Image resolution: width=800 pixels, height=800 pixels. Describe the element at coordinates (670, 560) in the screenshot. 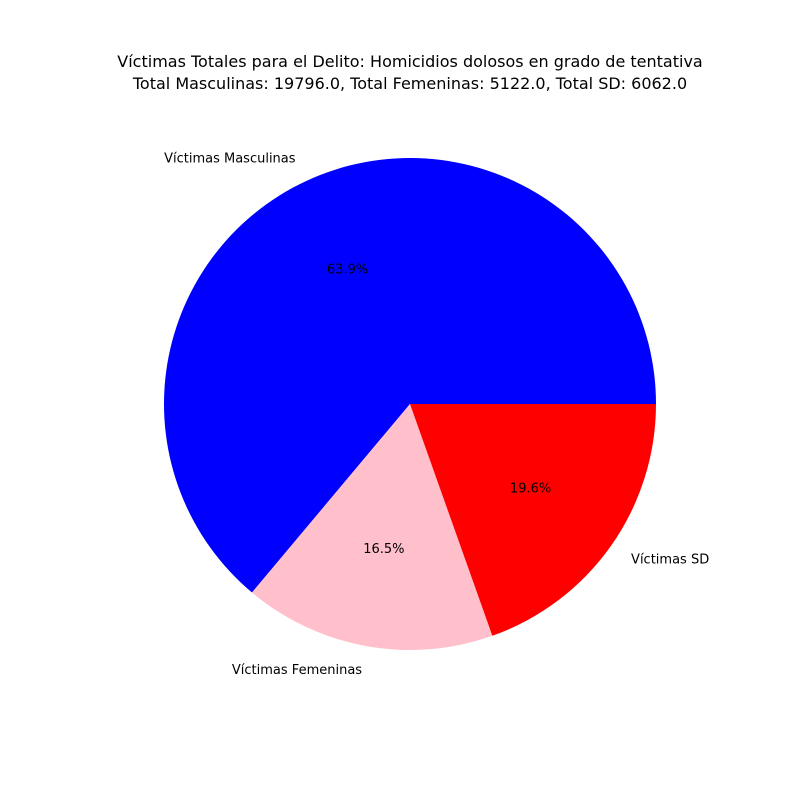

I see `pie-category-label-3: Víctimas SD` at that location.